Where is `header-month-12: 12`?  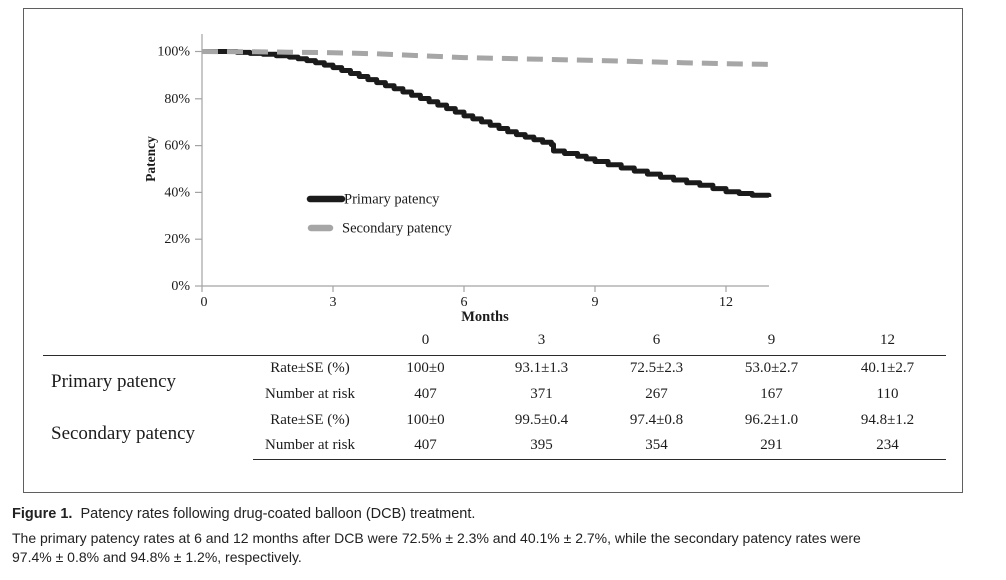
header-month-12: 12 is located at coordinates (887, 341).